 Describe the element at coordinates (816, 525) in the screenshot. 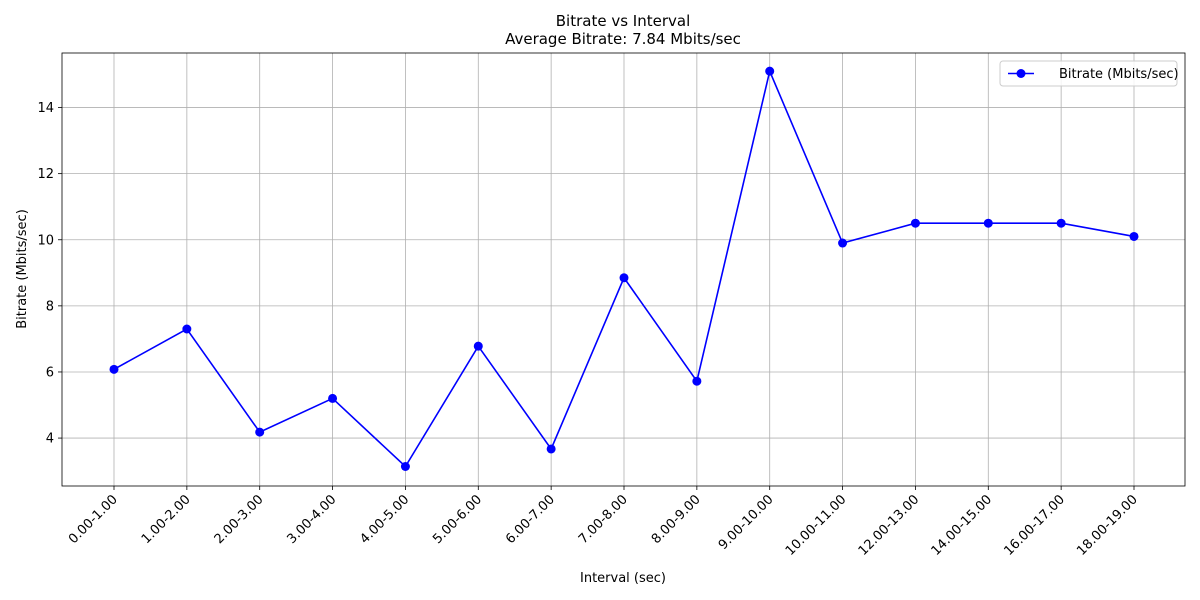

I see `x-tick-label: 10.00-11.00` at that location.